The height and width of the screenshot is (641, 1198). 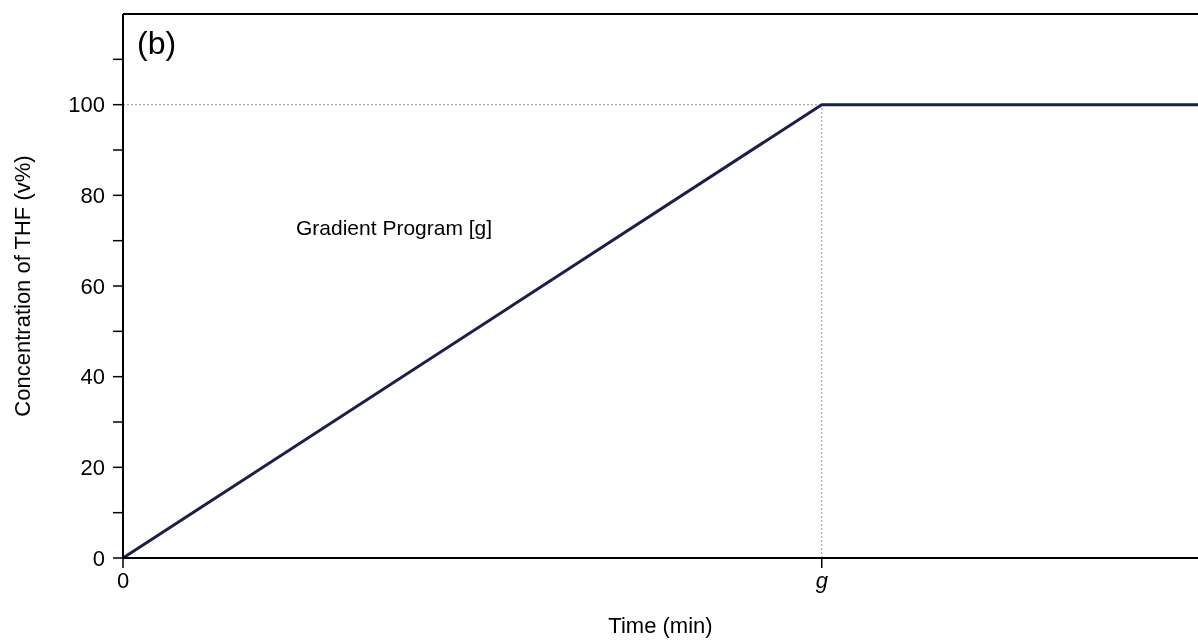 What do you see at coordinates (394, 227) in the screenshot?
I see `annotation: Gradient Program [g]` at bounding box center [394, 227].